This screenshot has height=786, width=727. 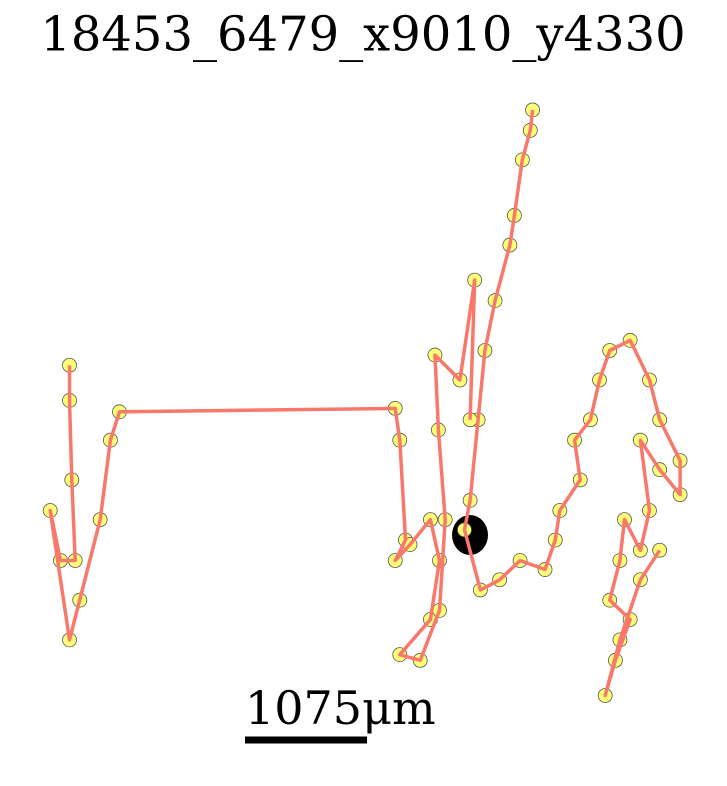 What do you see at coordinates (340, 708) in the screenshot?
I see `scale-bar-label: 1075μm` at bounding box center [340, 708].